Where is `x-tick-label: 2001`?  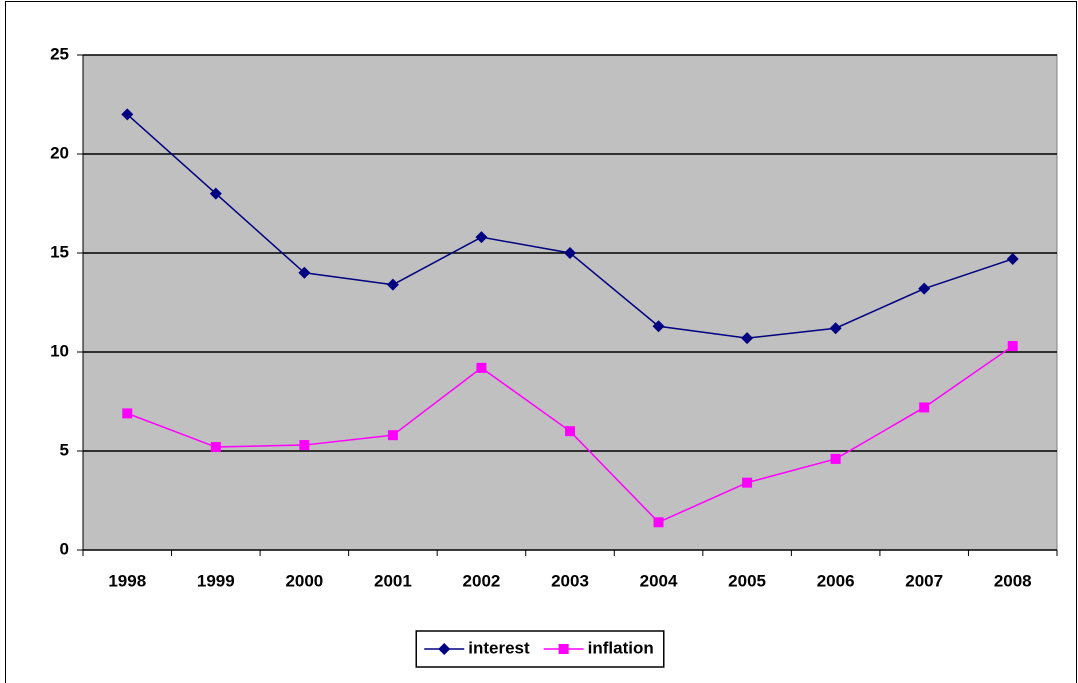 x-tick-label: 2001 is located at coordinates (393, 580).